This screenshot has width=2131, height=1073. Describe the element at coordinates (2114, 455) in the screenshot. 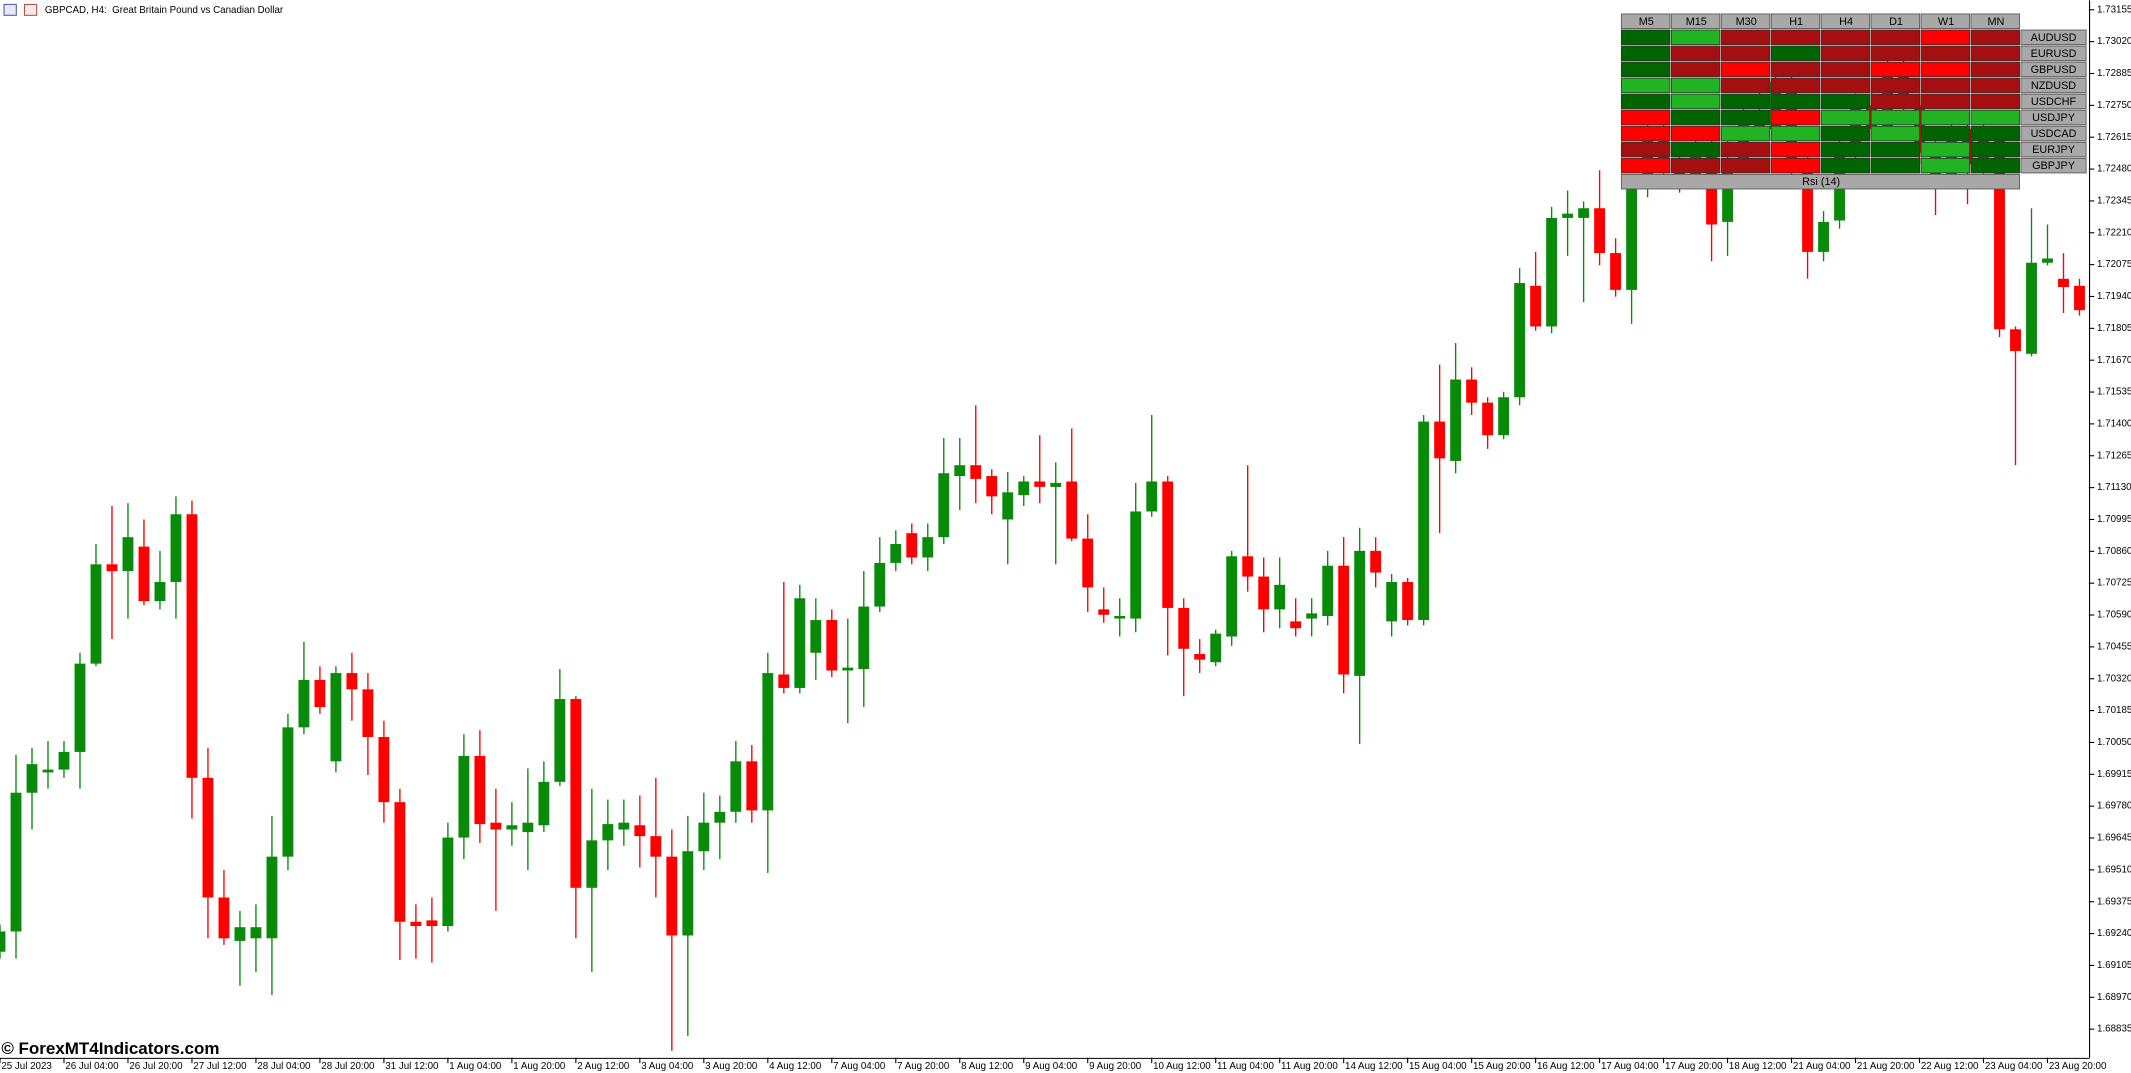

I see `y-tick-label: 1.71265` at that location.